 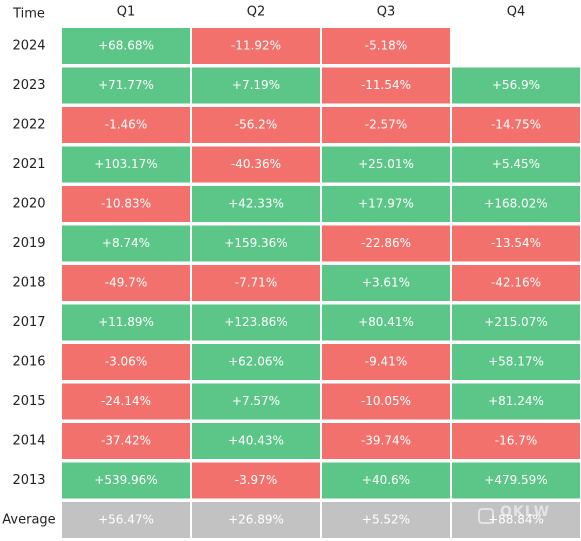 I want to click on cell-value-2013-q2: -3.97%, so click(x=256, y=480).